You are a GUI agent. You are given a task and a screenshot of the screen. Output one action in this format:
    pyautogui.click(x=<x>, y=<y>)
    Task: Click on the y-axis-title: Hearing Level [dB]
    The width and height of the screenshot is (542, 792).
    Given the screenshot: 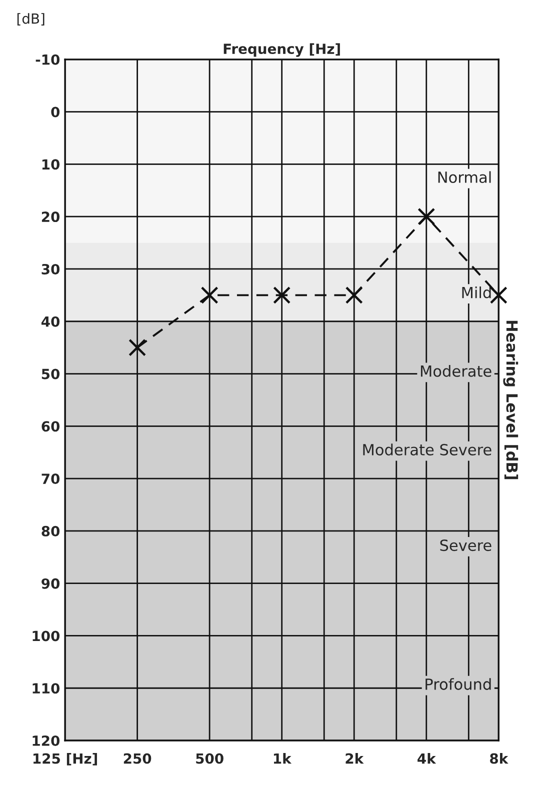 What is the action you would take?
    pyautogui.click(x=510, y=400)
    